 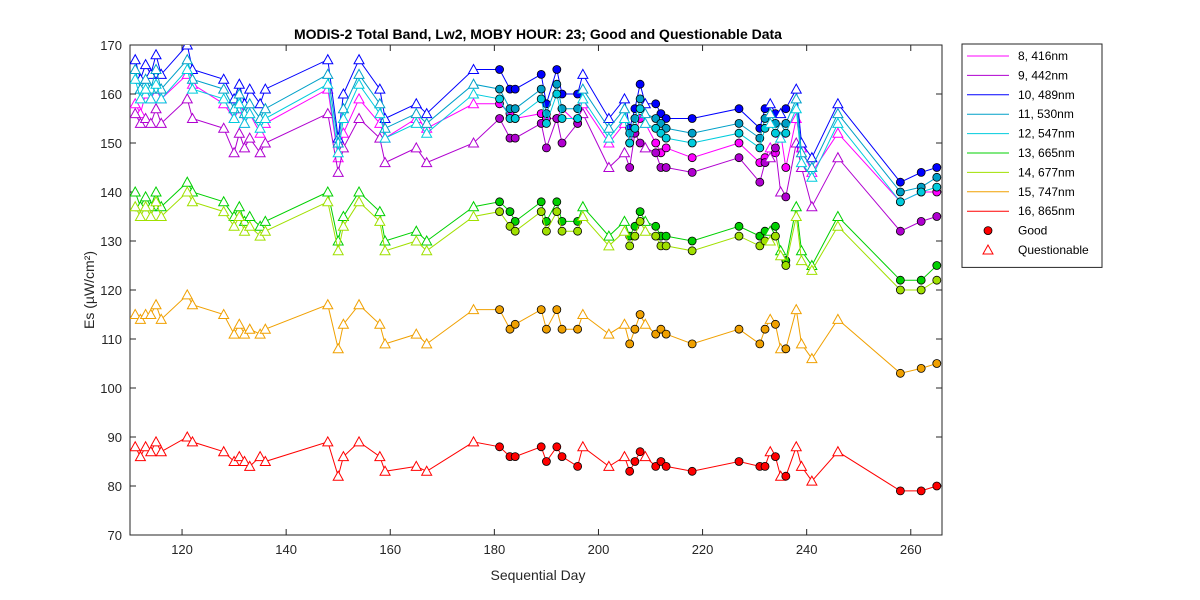 What do you see at coordinates (111, 94) in the screenshot?
I see `y-tick-label: 160` at bounding box center [111, 94].